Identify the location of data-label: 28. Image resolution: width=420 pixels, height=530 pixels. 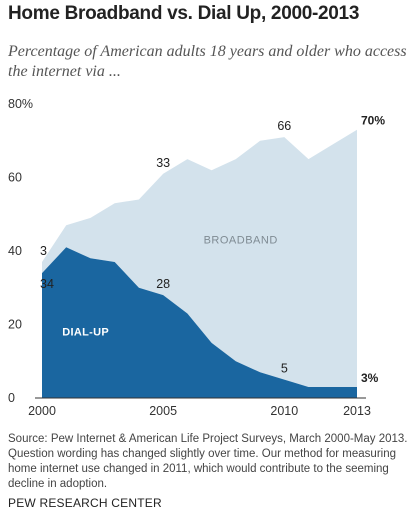
(163, 284).